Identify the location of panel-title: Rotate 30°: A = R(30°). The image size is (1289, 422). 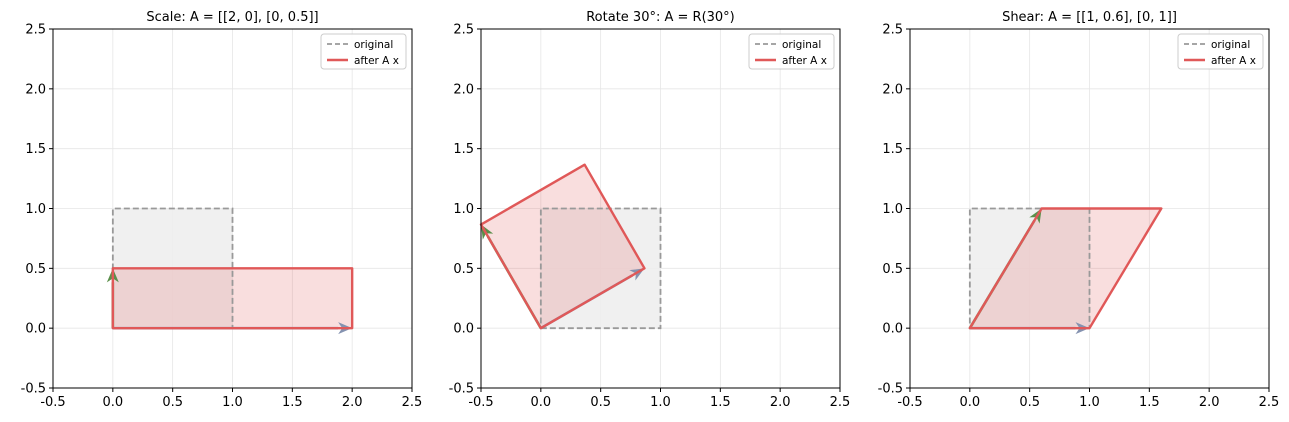
(660, 17).